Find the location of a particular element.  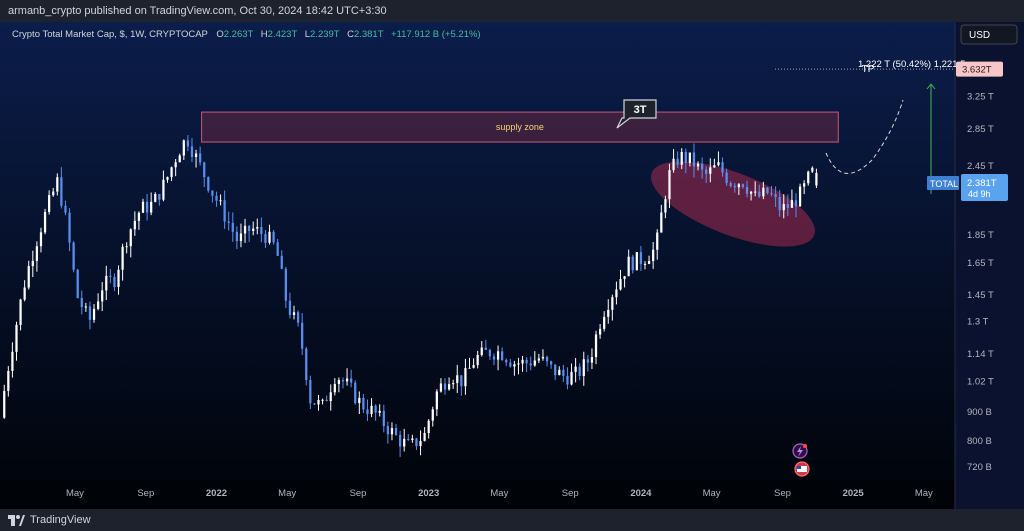

legend-o-value: 2.263T is located at coordinates (239, 34).